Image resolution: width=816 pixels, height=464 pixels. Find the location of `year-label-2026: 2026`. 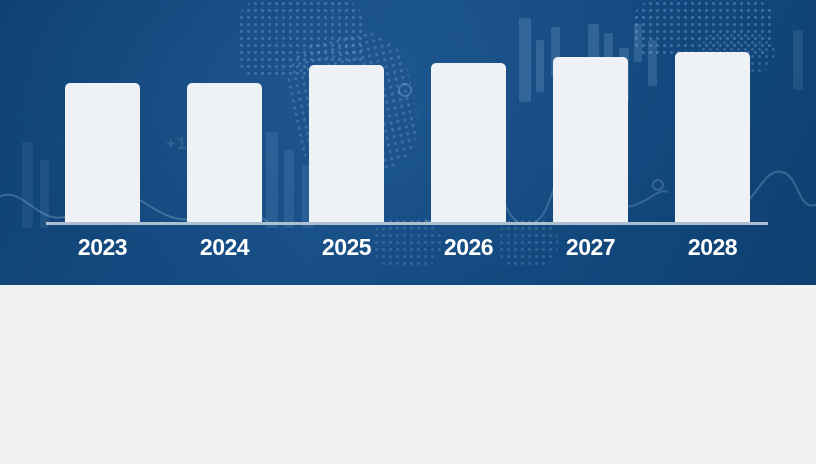

year-label-2026: 2026 is located at coordinates (468, 247).